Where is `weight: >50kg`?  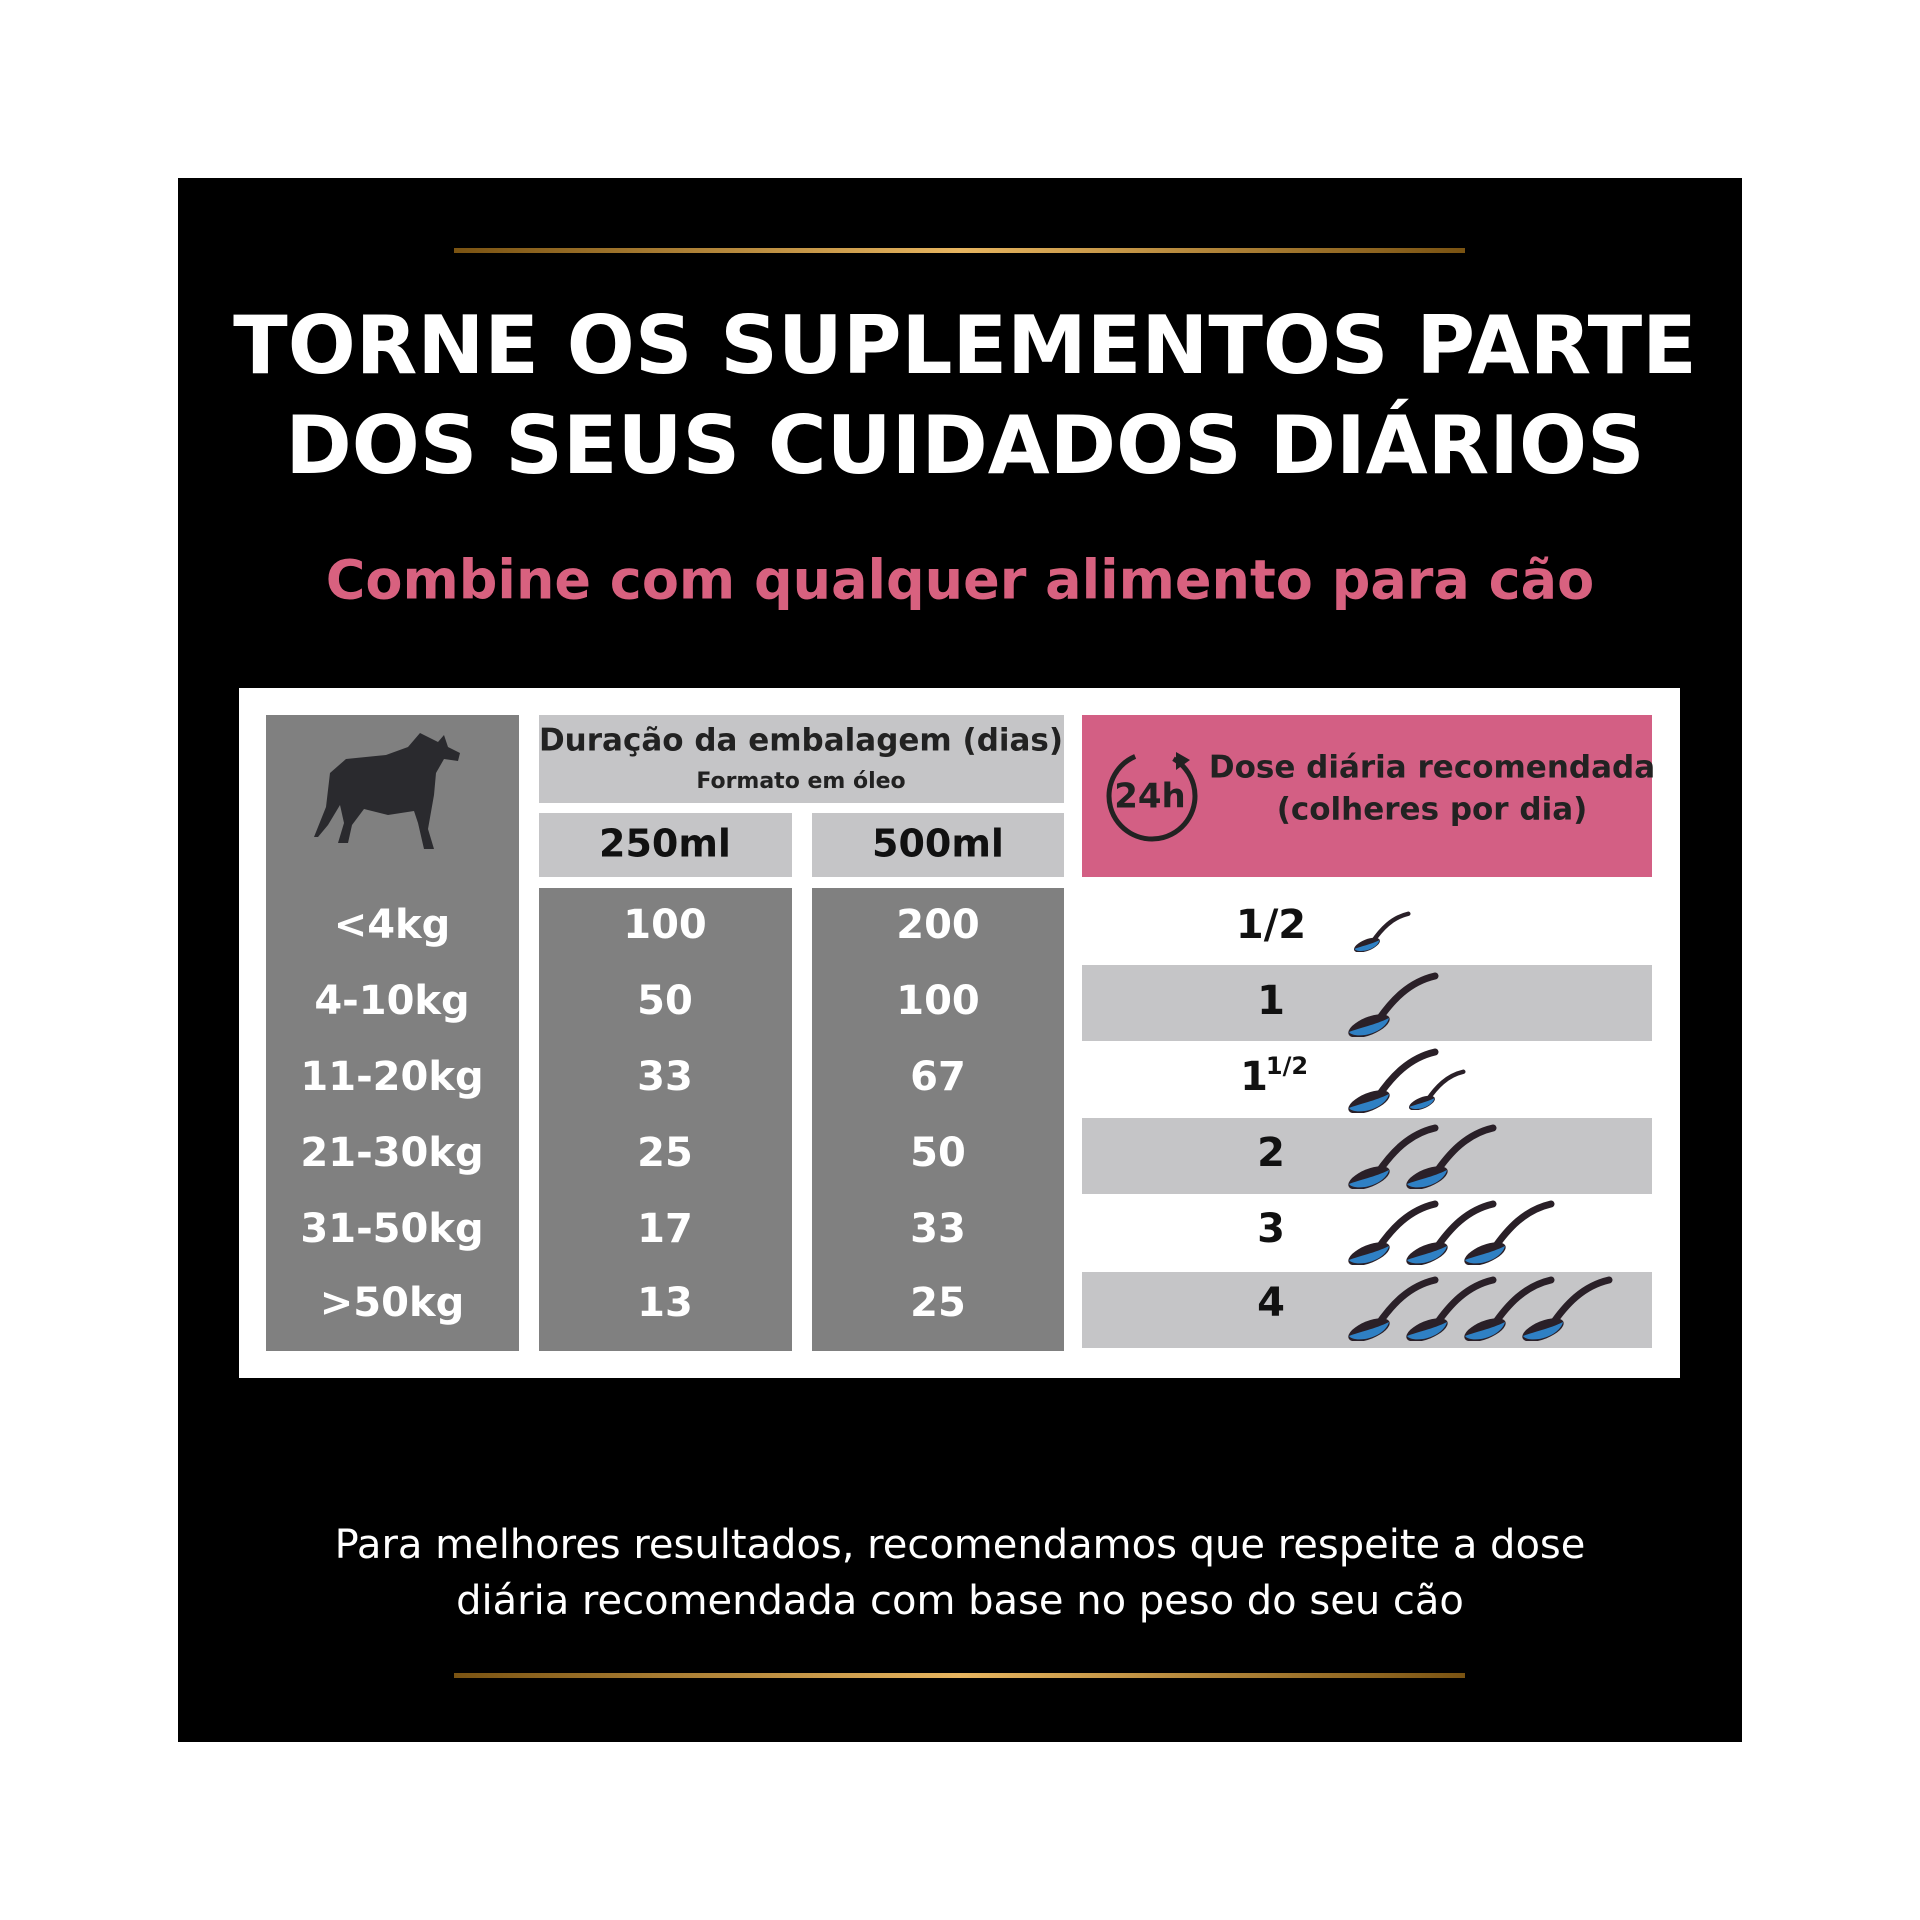
weight: >50kg is located at coordinates (392, 1303).